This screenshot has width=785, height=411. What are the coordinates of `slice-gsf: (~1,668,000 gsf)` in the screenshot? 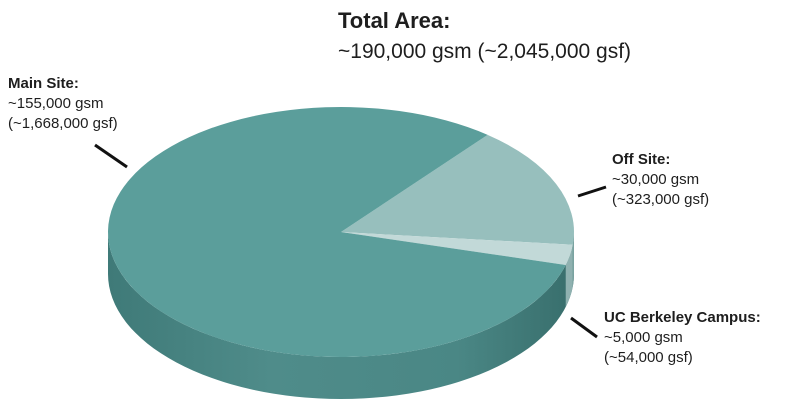 It's located at (63, 123).